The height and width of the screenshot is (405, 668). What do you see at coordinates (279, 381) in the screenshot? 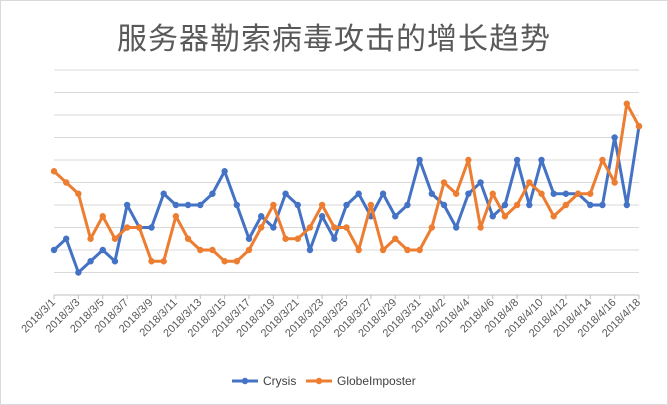
I see `legend-label-crysis: Crysis` at bounding box center [279, 381].